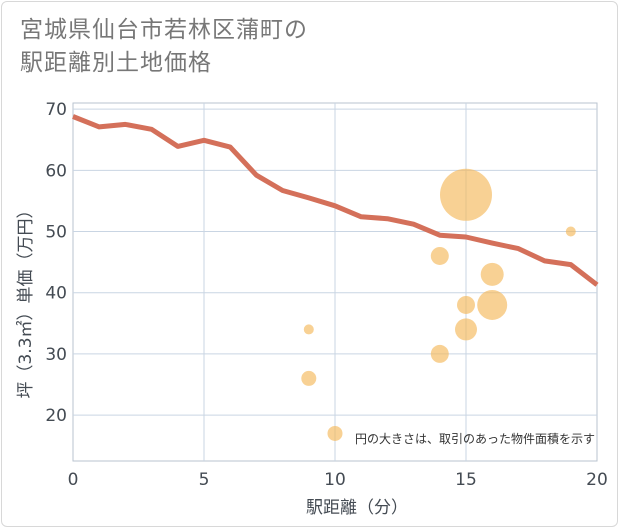 This screenshot has height=530, width=621. I want to click on y-tick-label: 20, so click(56, 416).